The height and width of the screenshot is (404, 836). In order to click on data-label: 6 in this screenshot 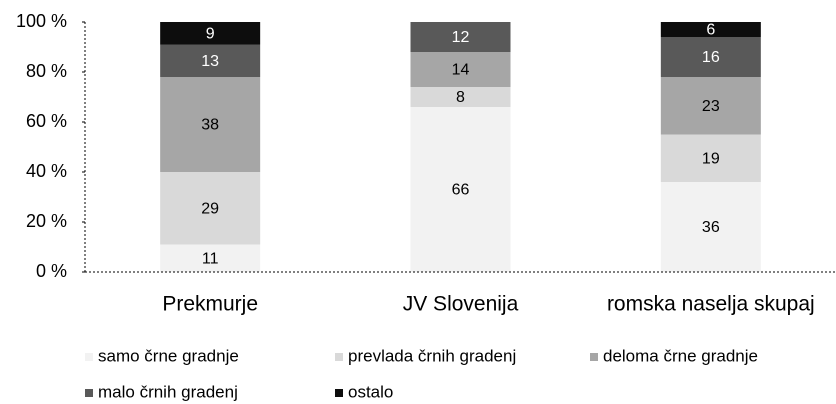, I will do `click(710, 30)`.